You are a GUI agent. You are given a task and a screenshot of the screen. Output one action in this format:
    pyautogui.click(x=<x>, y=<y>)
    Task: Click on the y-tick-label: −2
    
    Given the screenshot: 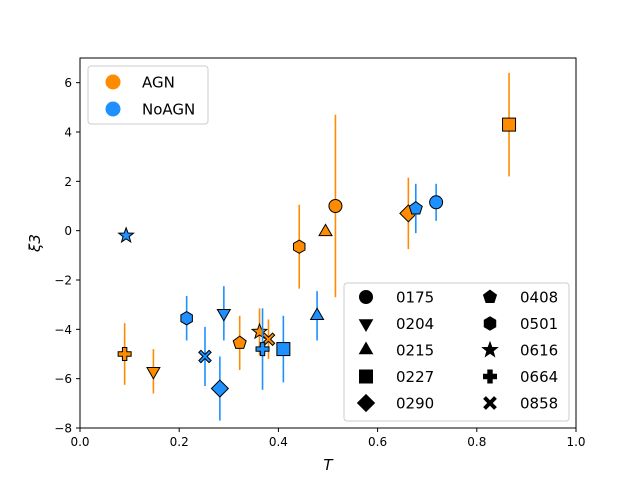 What is the action you would take?
    pyautogui.click(x=63, y=281)
    